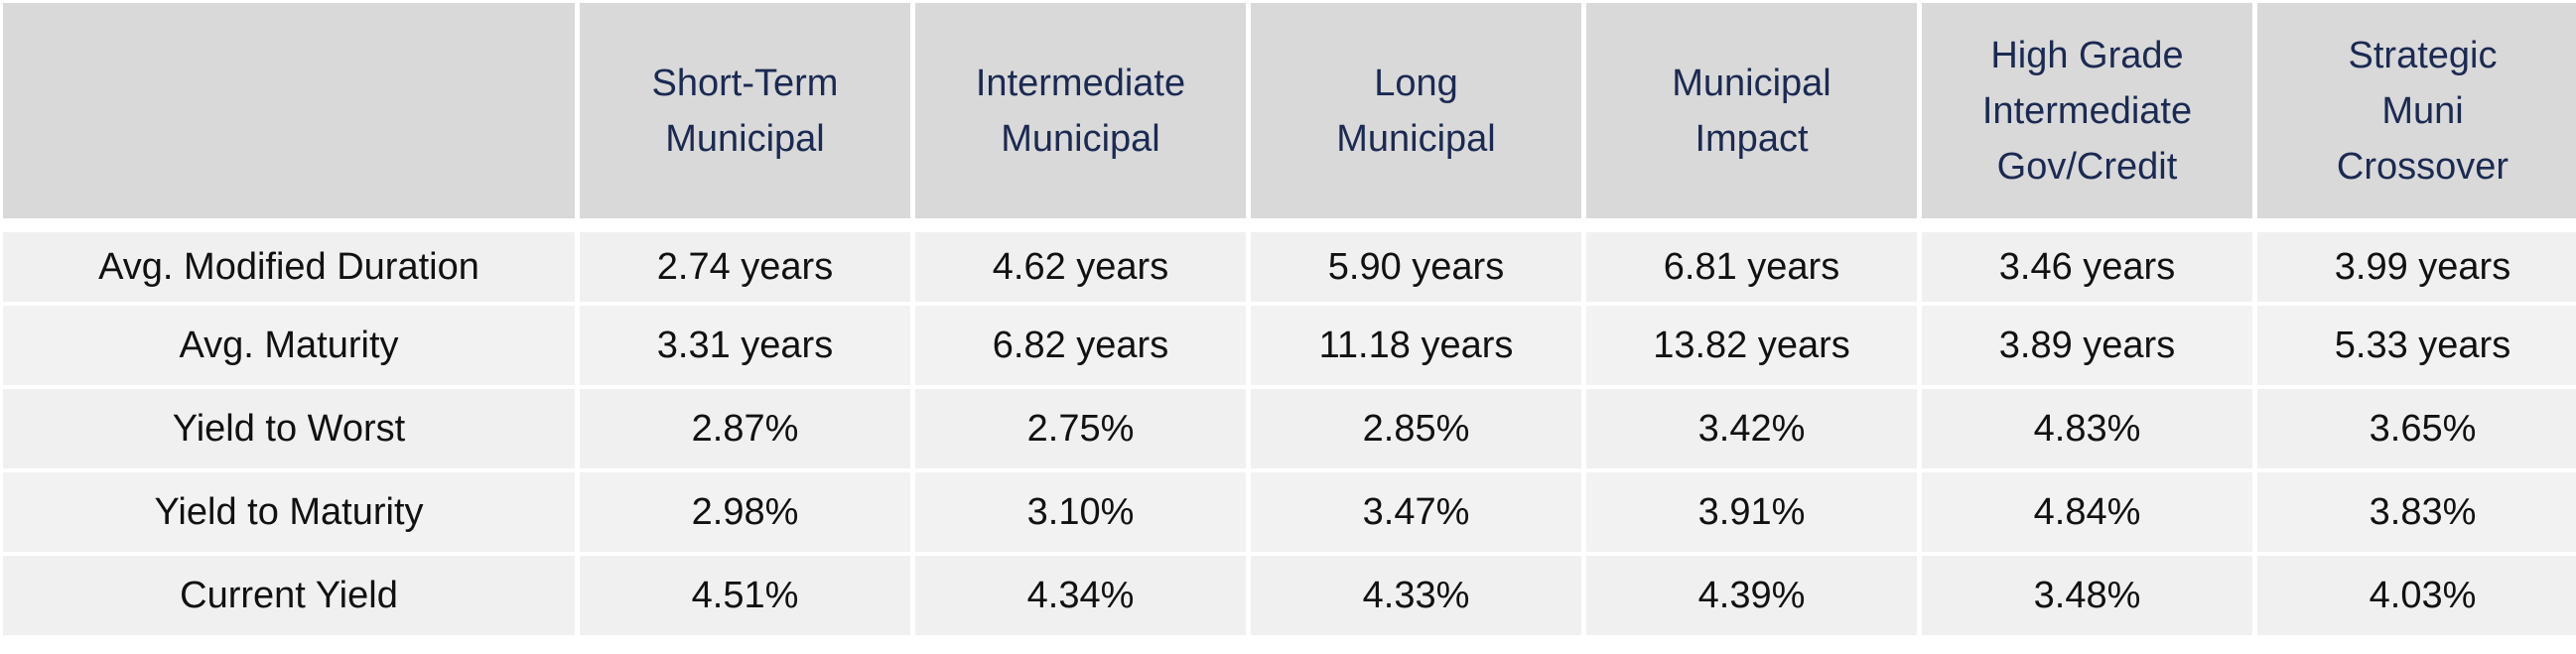 This screenshot has width=2576, height=654. I want to click on table-cell: 3.10%, so click(1080, 512).